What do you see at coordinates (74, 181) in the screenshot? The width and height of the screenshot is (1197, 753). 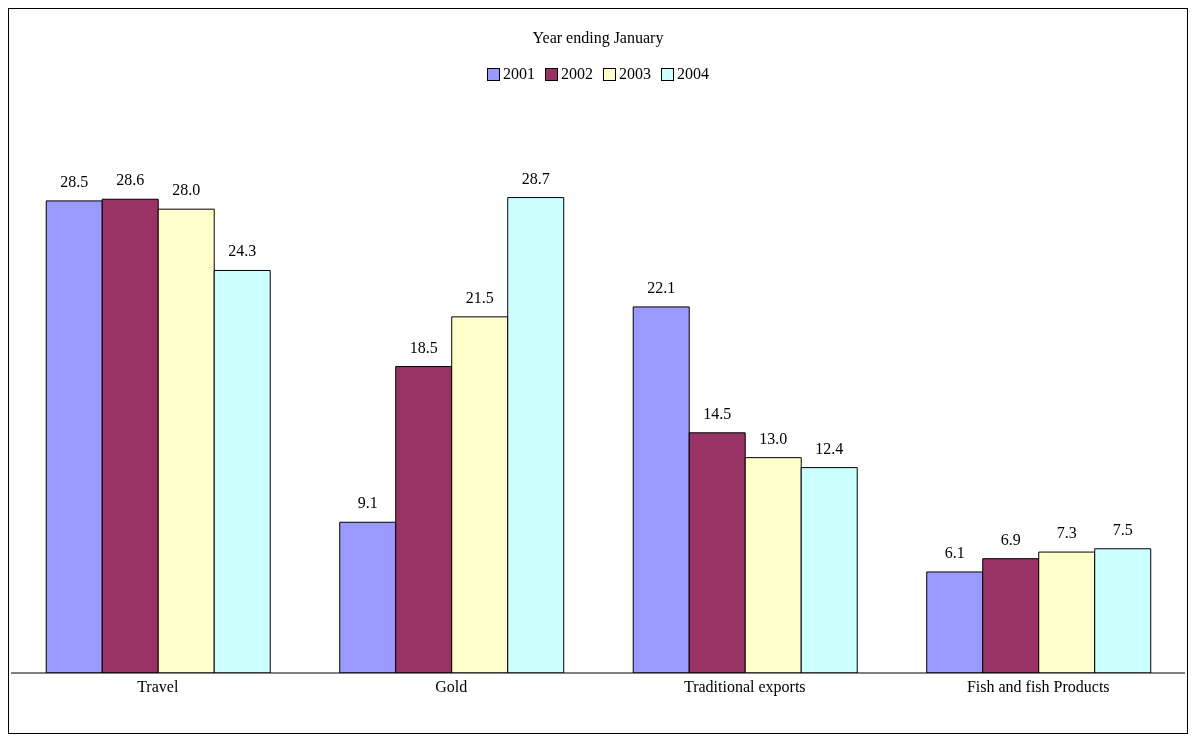 I see `data-label: 28.5` at bounding box center [74, 181].